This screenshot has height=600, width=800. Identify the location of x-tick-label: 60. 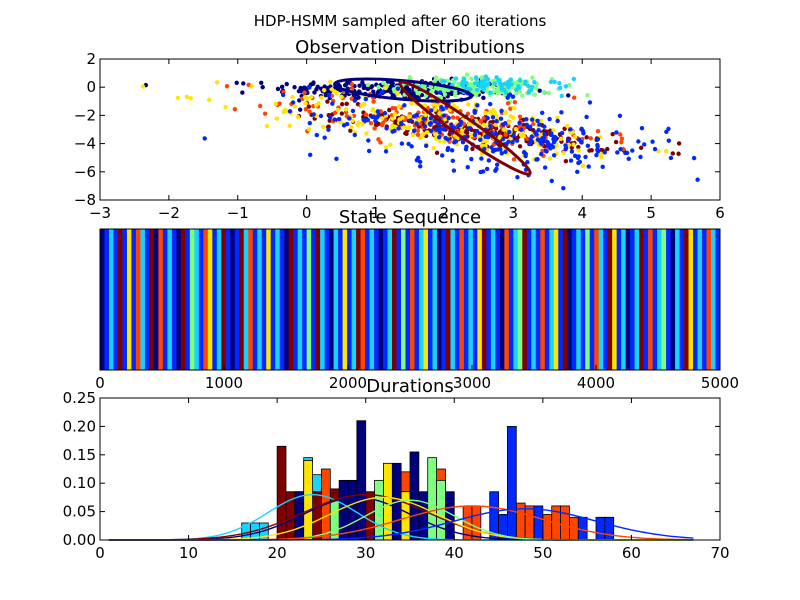
(631, 553).